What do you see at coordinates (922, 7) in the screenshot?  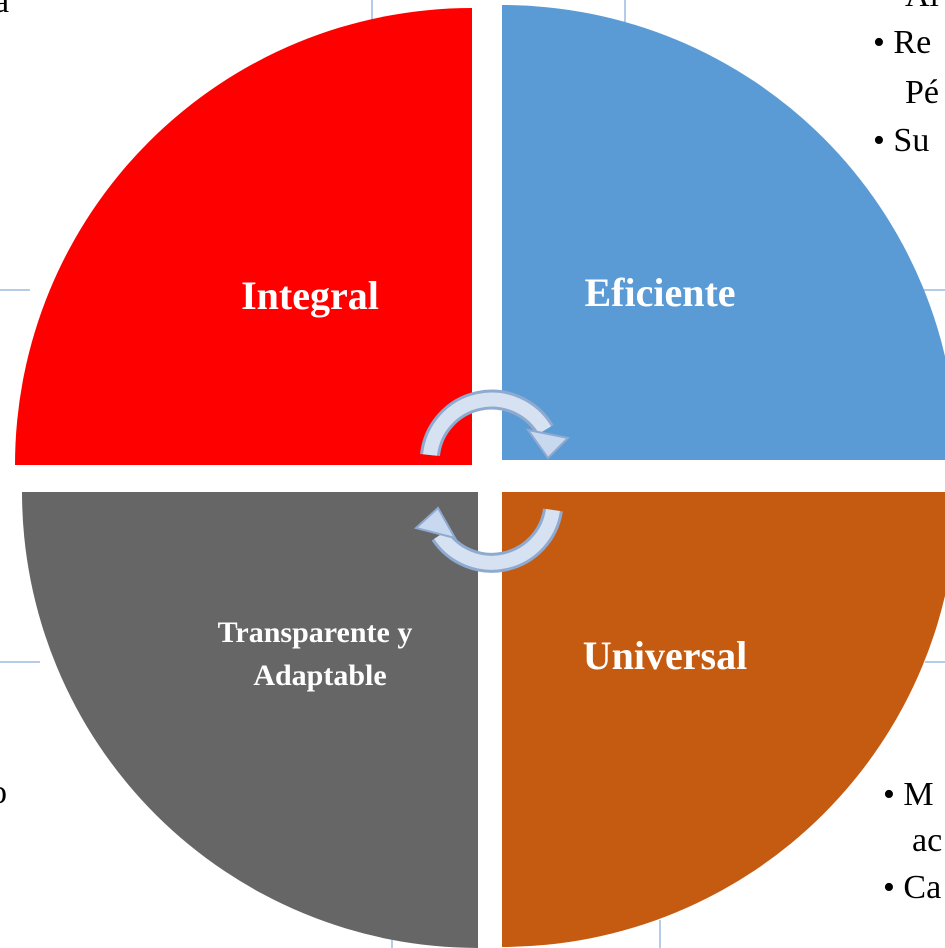 I see `text-fragment: Al` at bounding box center [922, 7].